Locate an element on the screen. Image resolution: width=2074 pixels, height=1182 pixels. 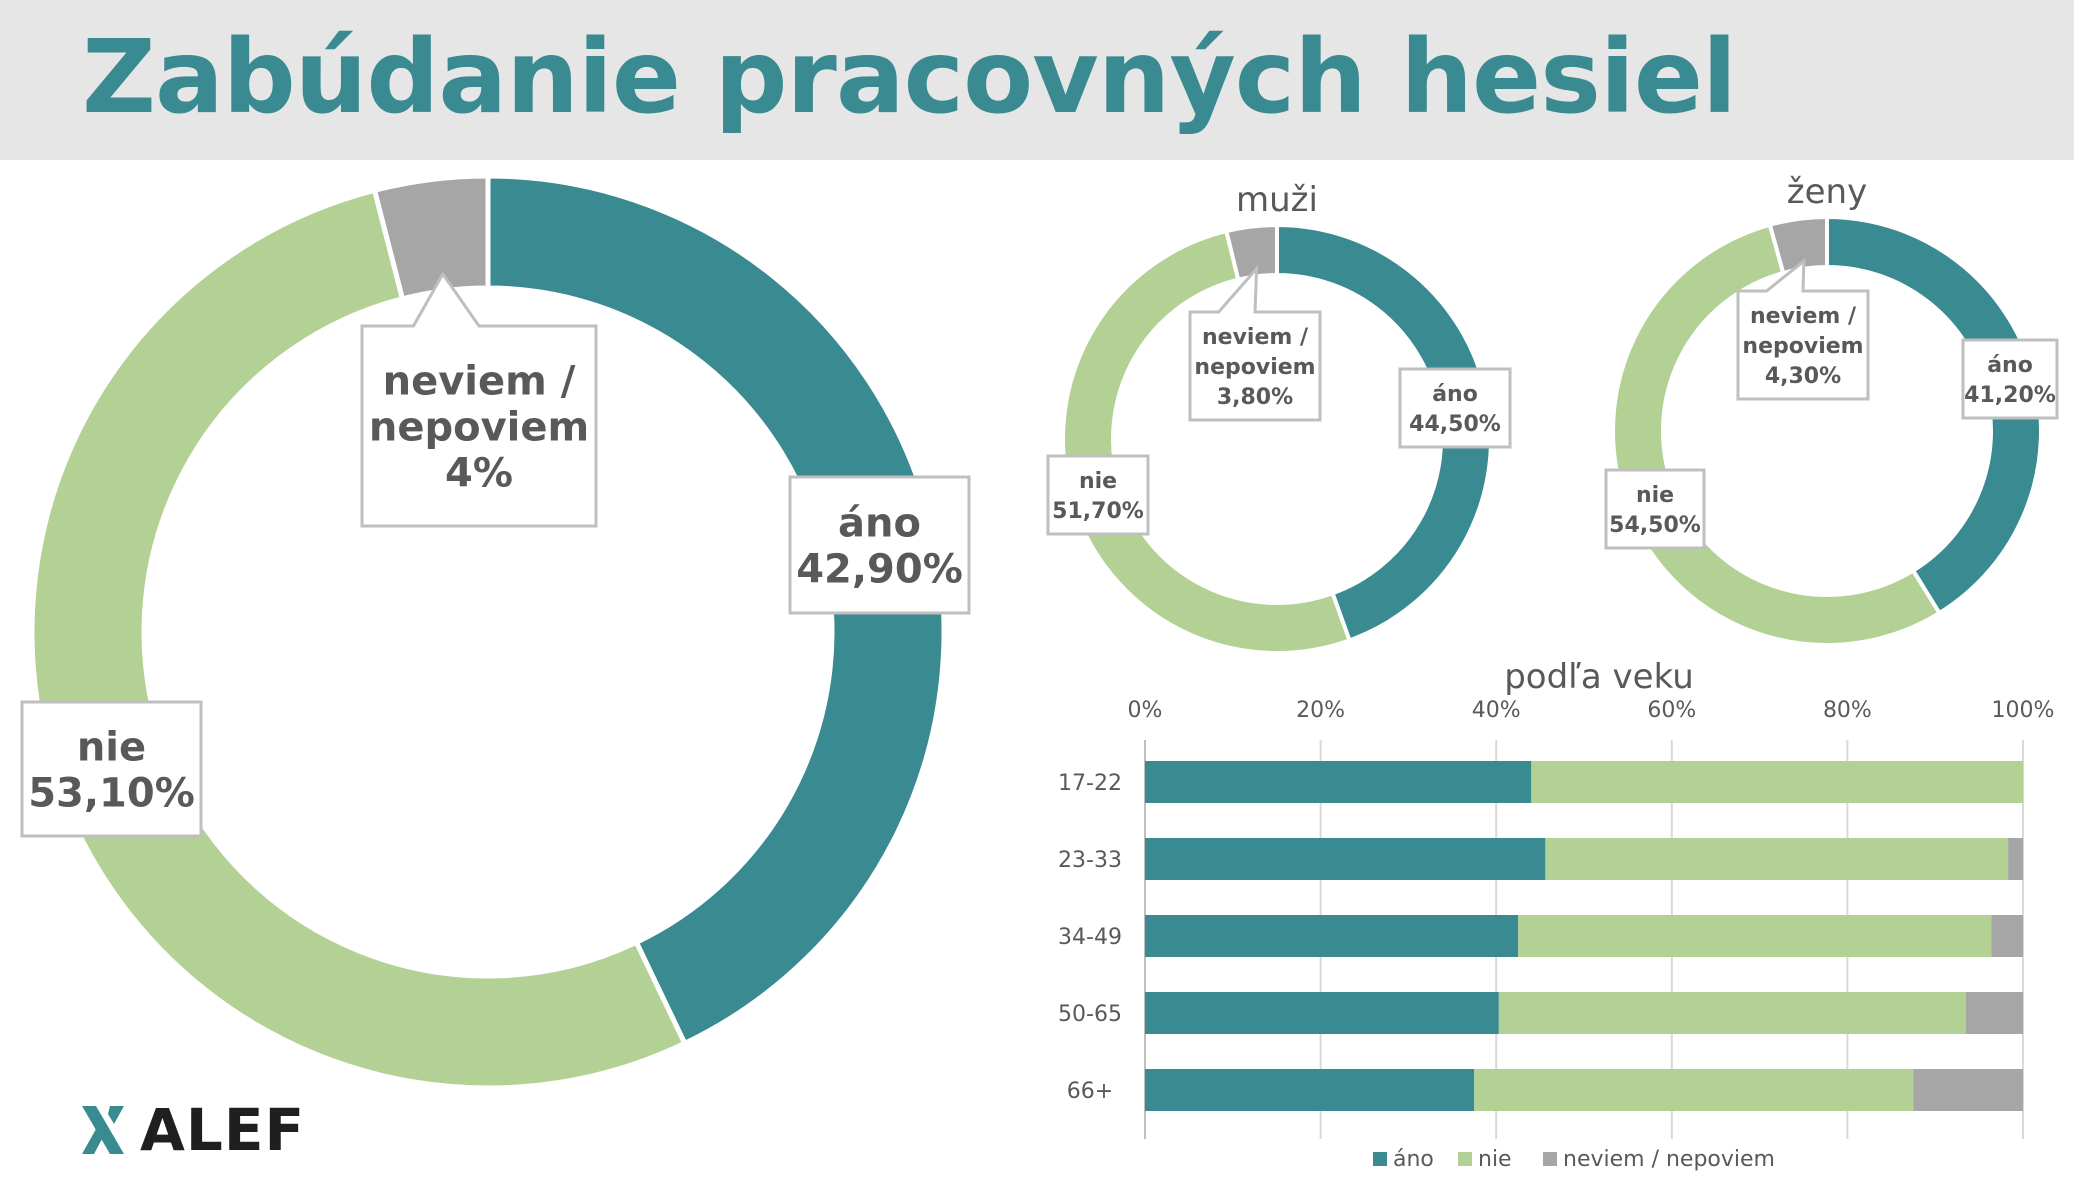
women-donut-ano-label-text: áno 41,20% is located at coordinates (2010, 380).